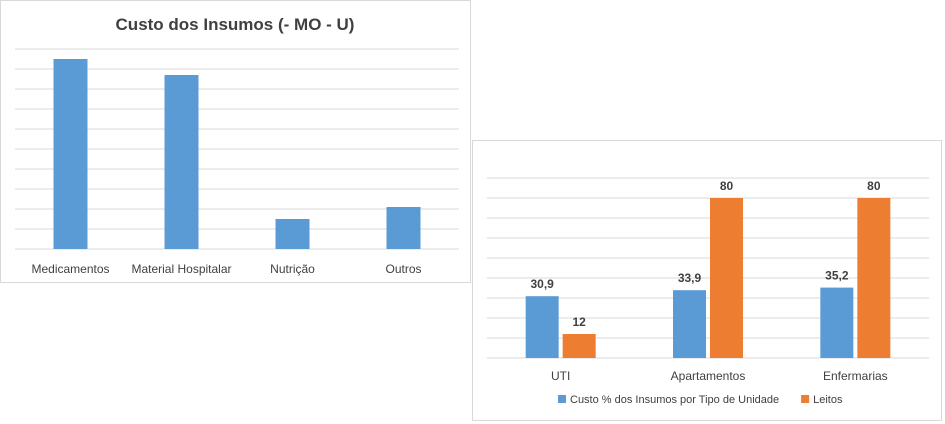 The height and width of the screenshot is (424, 945). Describe the element at coordinates (690, 278) in the screenshot. I see `data-label: 33,9` at that location.